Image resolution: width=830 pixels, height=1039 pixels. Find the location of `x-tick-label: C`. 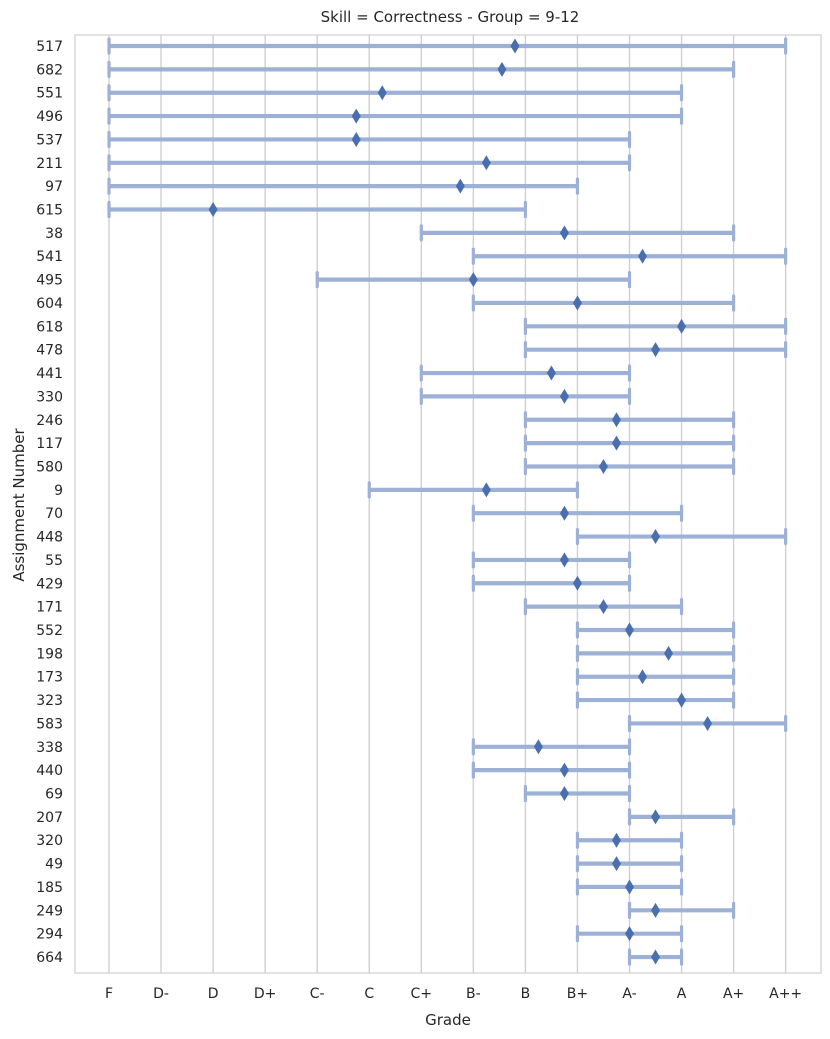

x-tick-label: C is located at coordinates (369, 994).